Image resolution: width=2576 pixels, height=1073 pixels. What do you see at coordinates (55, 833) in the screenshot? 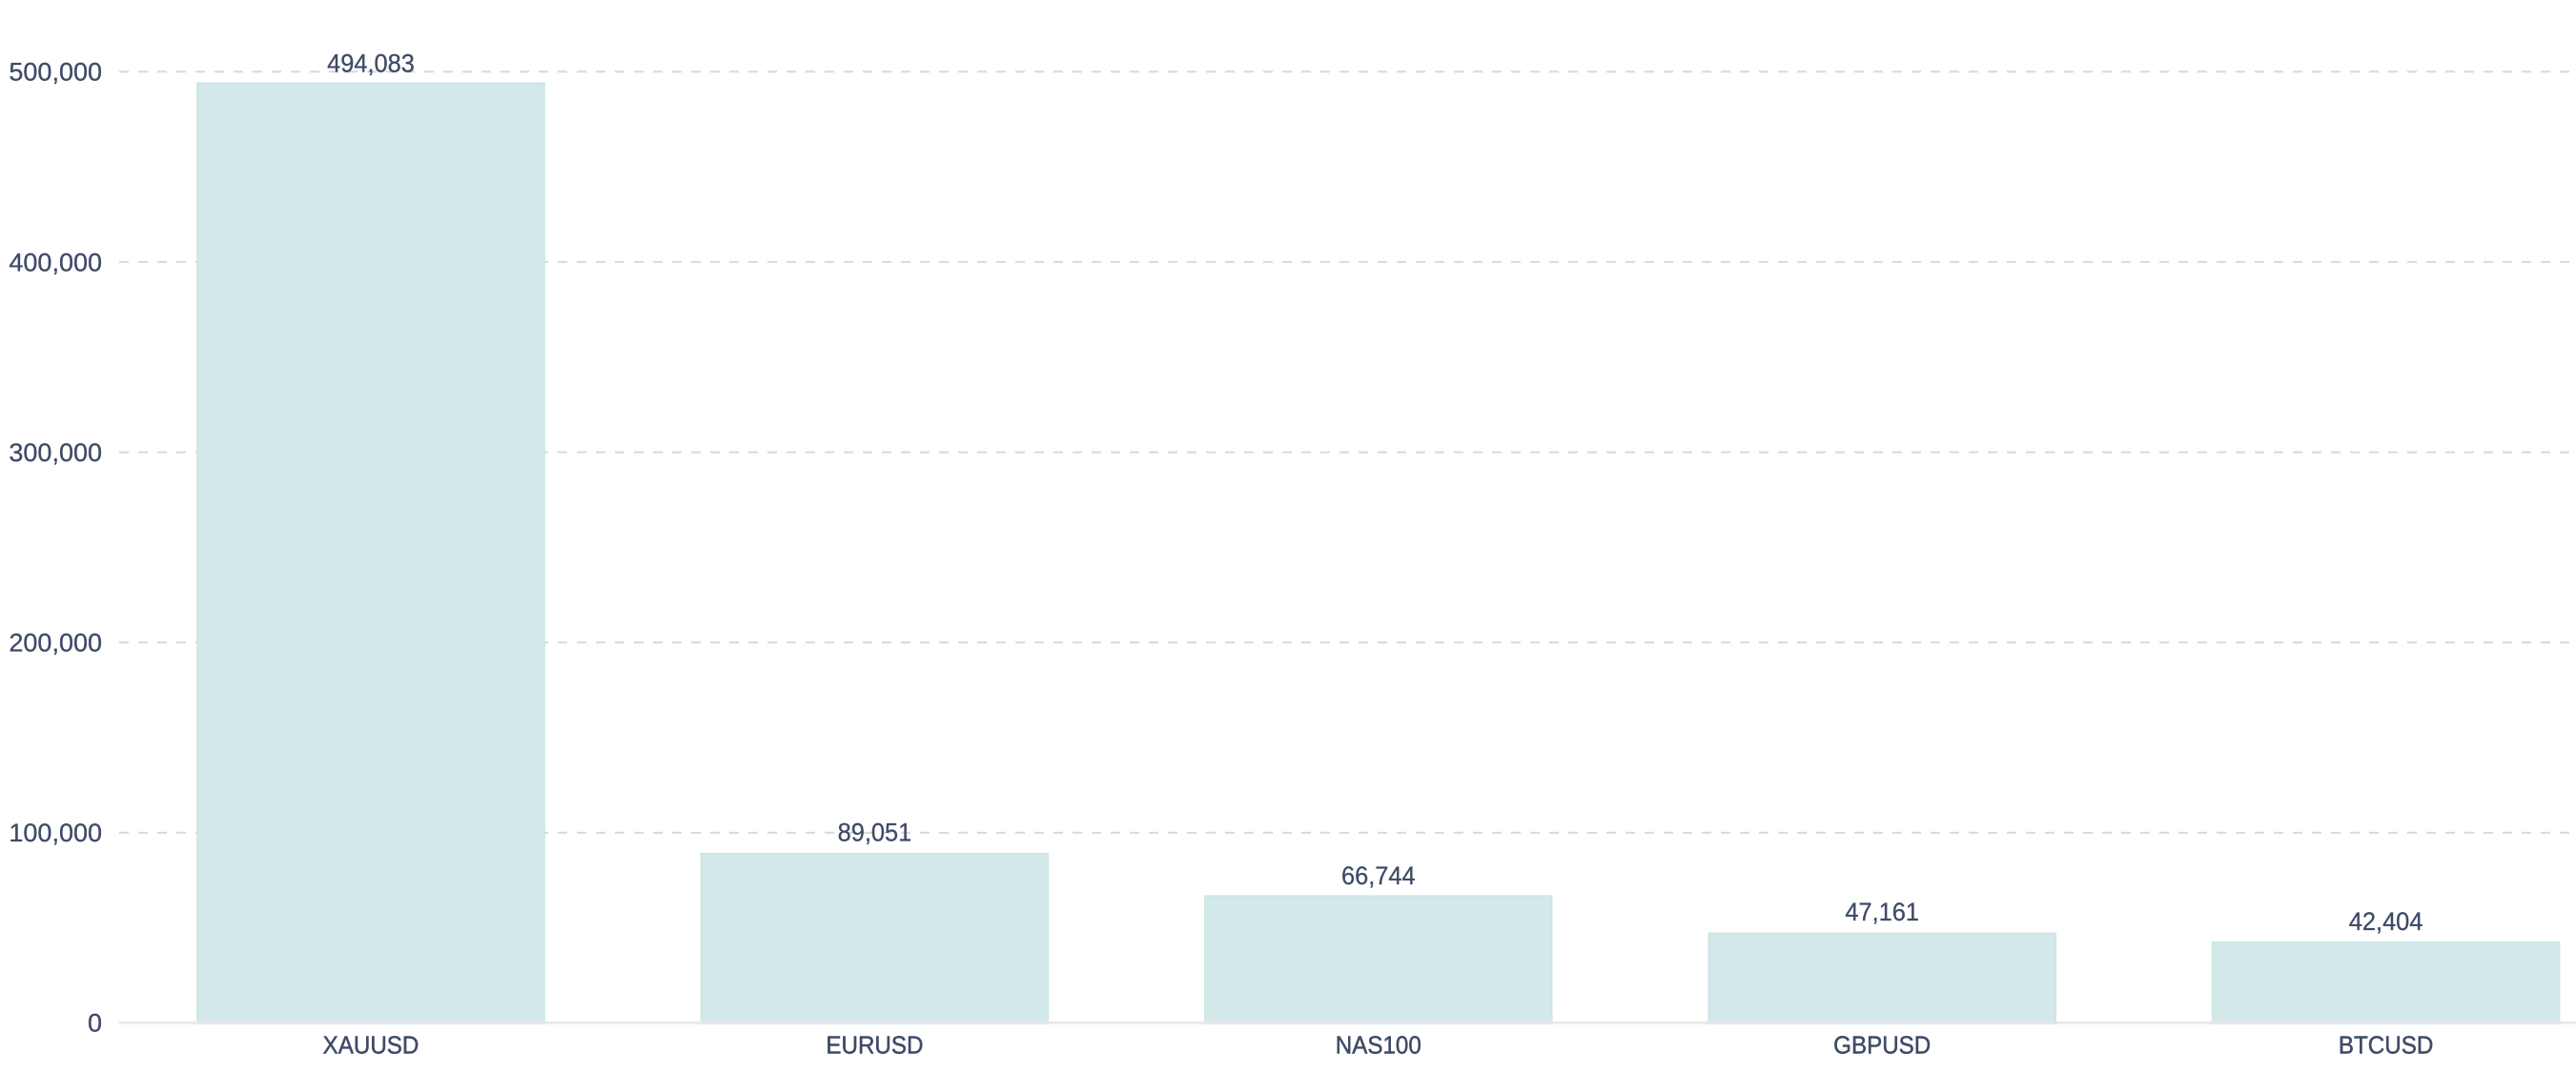
I see `svg-text: 100,000` at bounding box center [55, 833].